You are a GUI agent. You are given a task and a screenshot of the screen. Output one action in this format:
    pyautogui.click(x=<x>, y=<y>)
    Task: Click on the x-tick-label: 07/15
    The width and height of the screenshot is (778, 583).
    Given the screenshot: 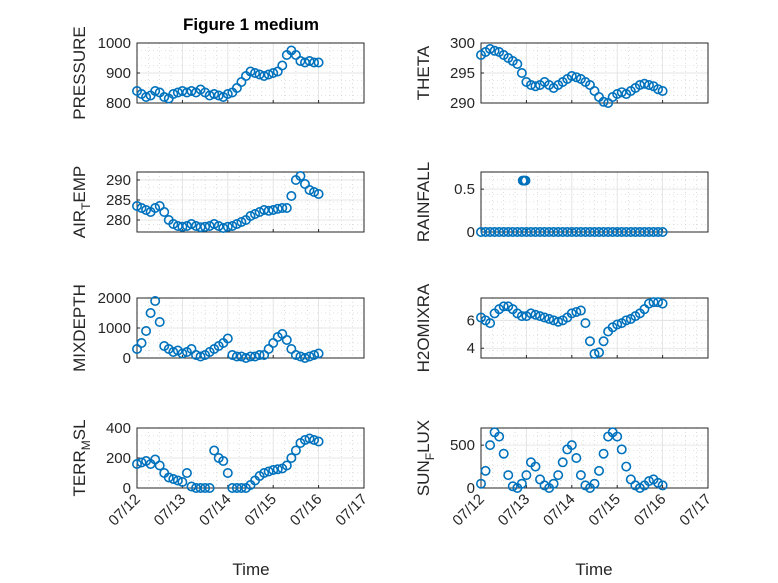 What is the action you would take?
    pyautogui.click(x=260, y=510)
    